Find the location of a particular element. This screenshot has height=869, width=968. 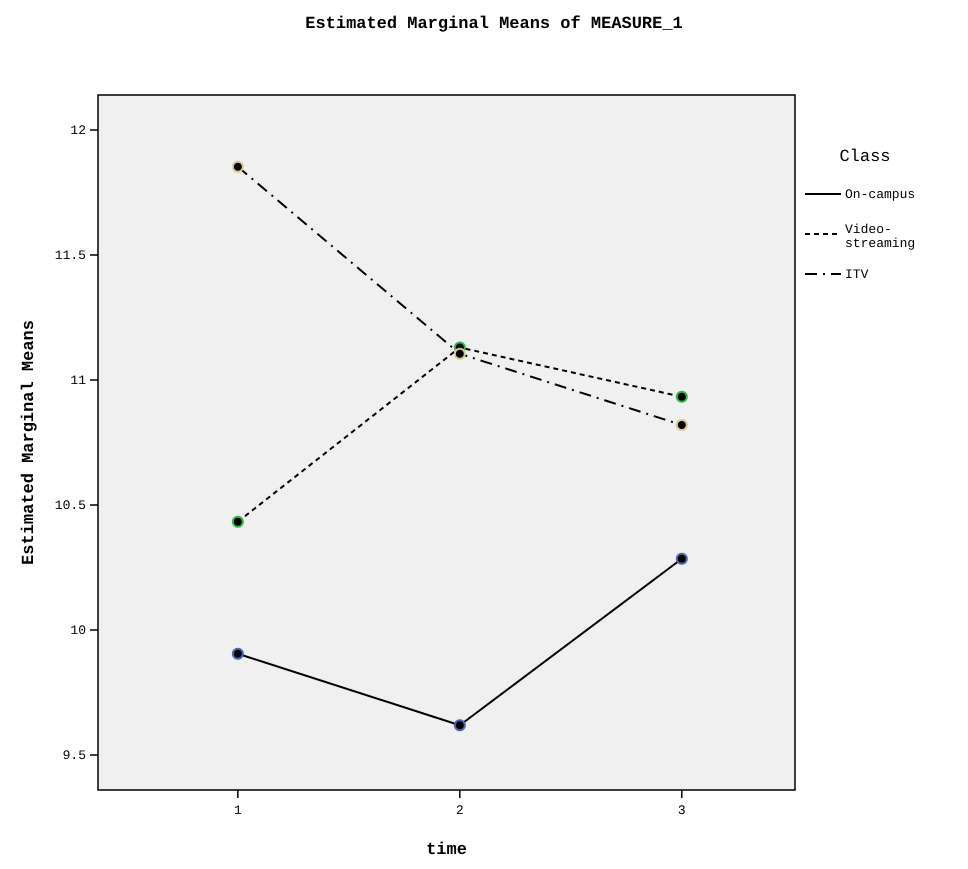

y-axis-title: Estimated Marginal Means is located at coordinates (29, 442).